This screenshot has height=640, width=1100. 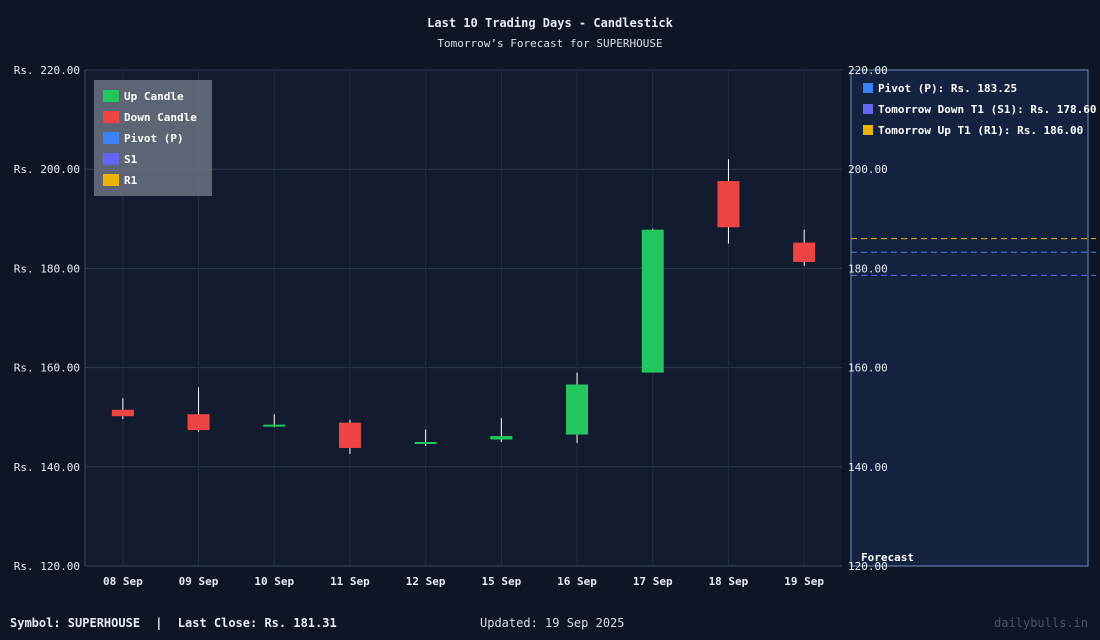 I want to click on legend-label: Pivot (P), so click(x=154, y=138).